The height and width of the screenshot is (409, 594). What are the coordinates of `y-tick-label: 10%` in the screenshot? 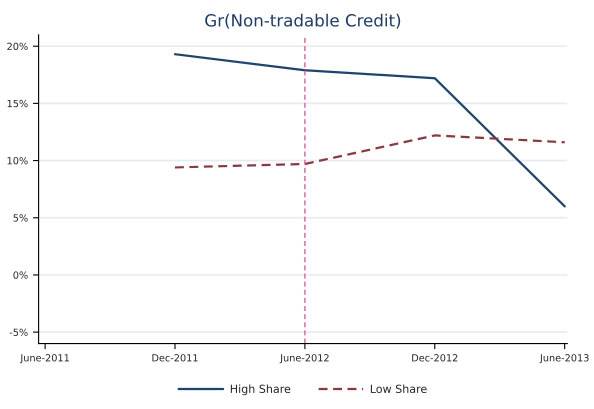 It's located at (18, 160).